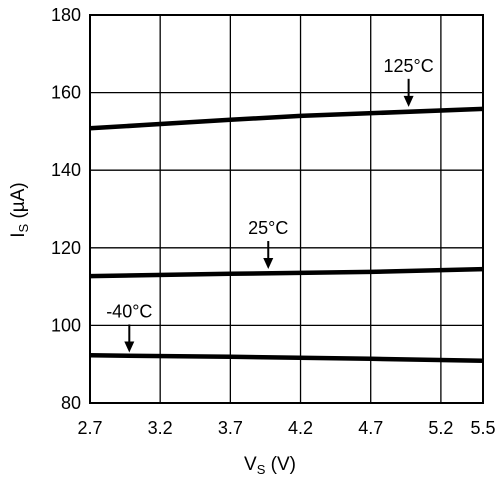  I want to click on y-tick-label: 120, so click(66, 248).